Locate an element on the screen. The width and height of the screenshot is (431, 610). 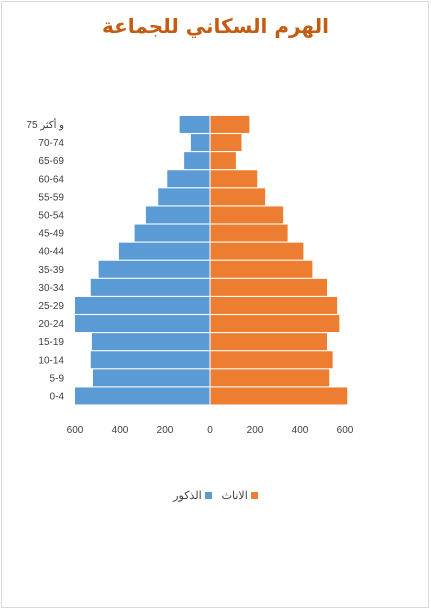
x-tick-label-1: 400 is located at coordinates (120, 430).